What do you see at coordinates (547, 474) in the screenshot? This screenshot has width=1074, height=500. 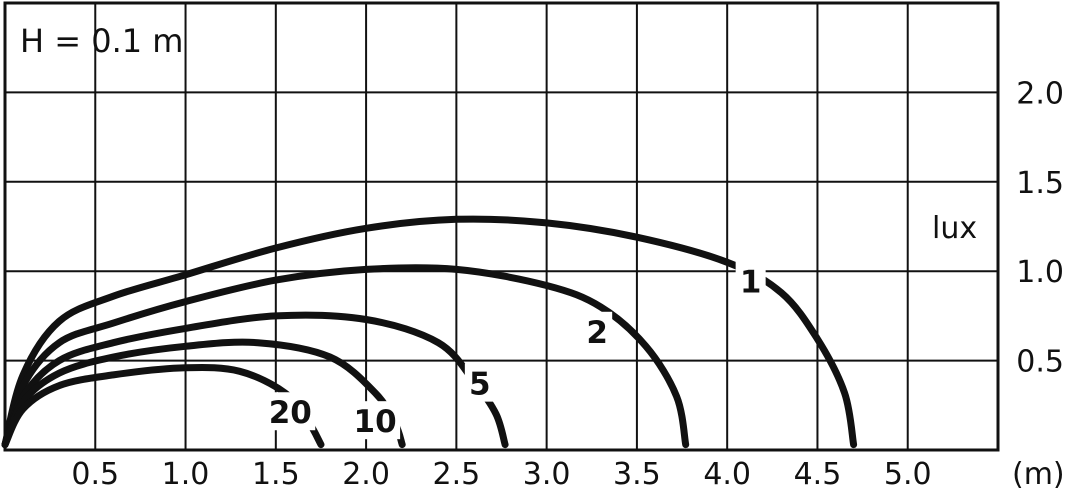 I see `x-tick-label: 3.0` at bounding box center [547, 474].